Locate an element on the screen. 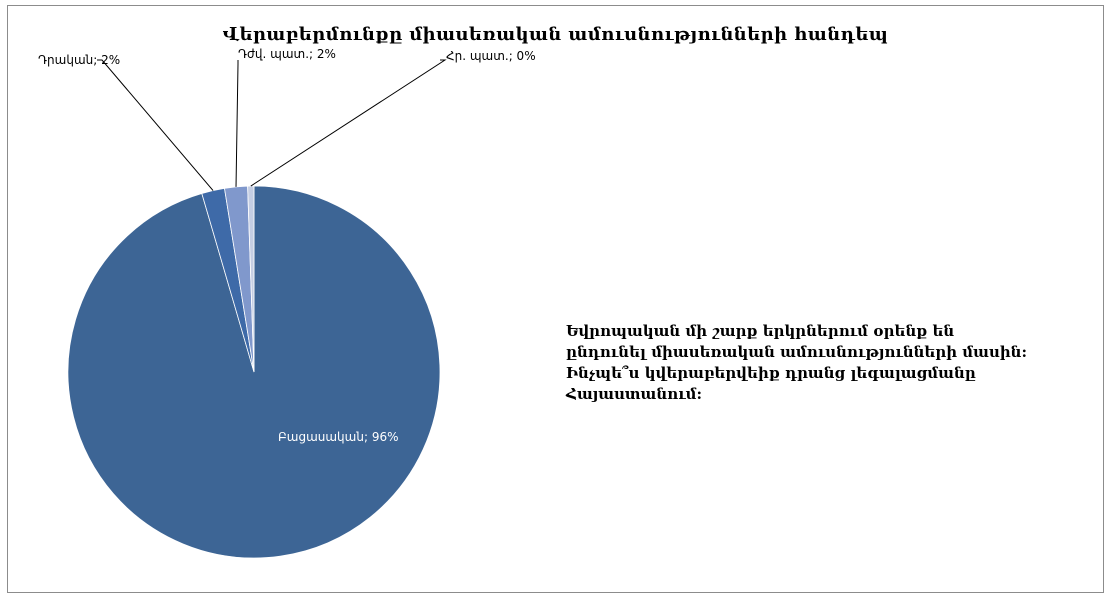 The width and height of the screenshot is (1111, 598). slice-label-2: Դրական; 2% is located at coordinates (79, 60).